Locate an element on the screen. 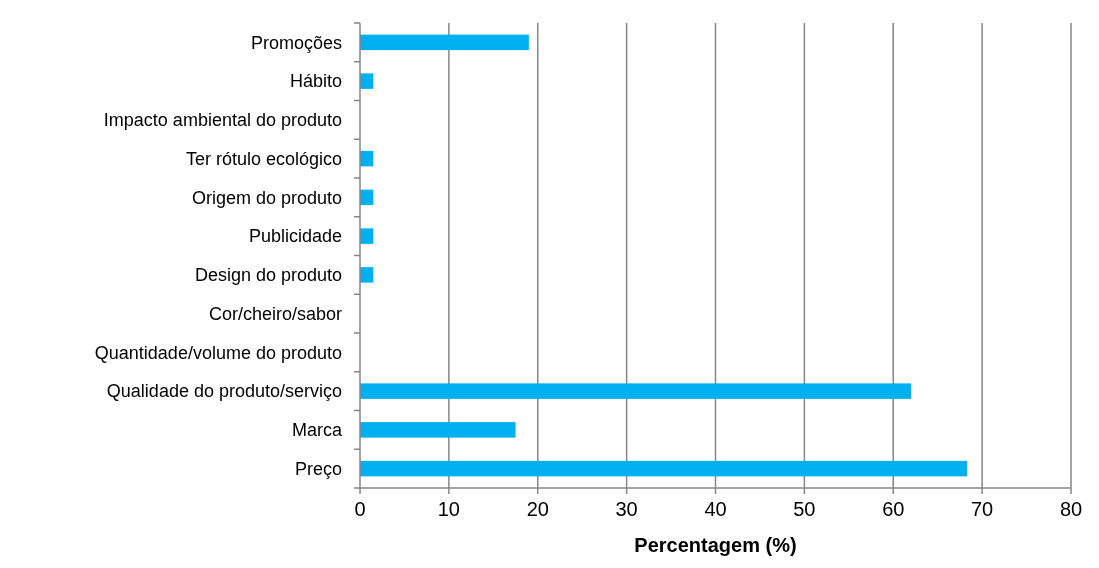  x-tick-label: 70 is located at coordinates (982, 509).